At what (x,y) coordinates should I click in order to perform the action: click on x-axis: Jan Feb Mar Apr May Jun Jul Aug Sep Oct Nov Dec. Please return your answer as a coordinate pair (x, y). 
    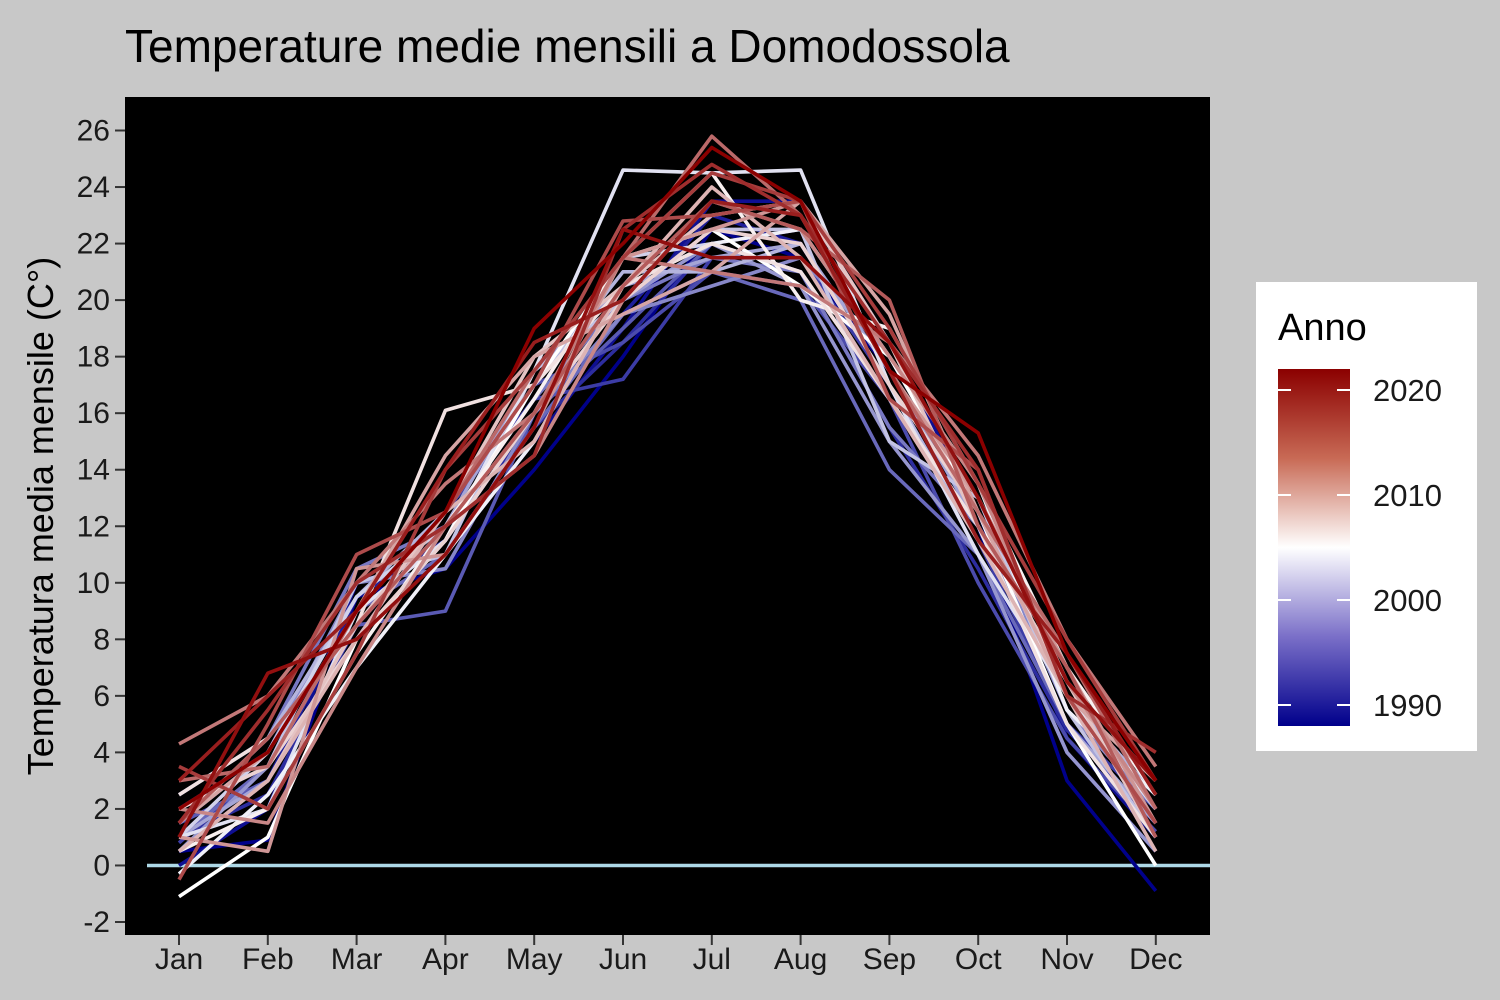
    Looking at the image, I should click on (668, 955).